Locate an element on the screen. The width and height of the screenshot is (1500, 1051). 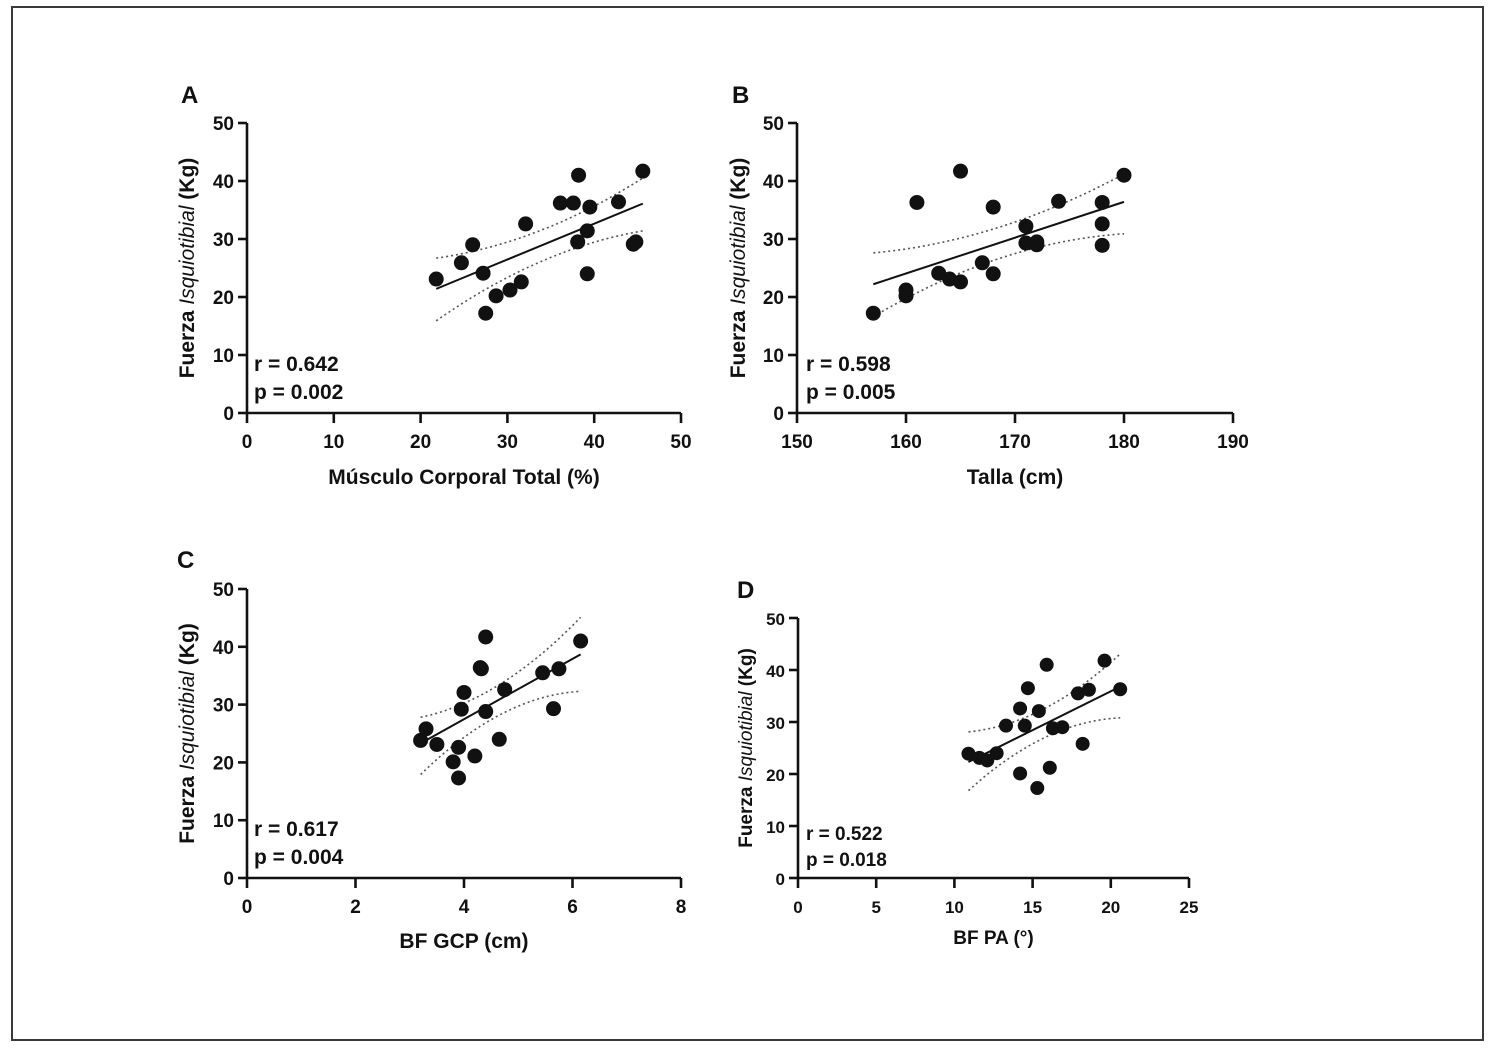
r-value: r = 0.642 is located at coordinates (296, 364).